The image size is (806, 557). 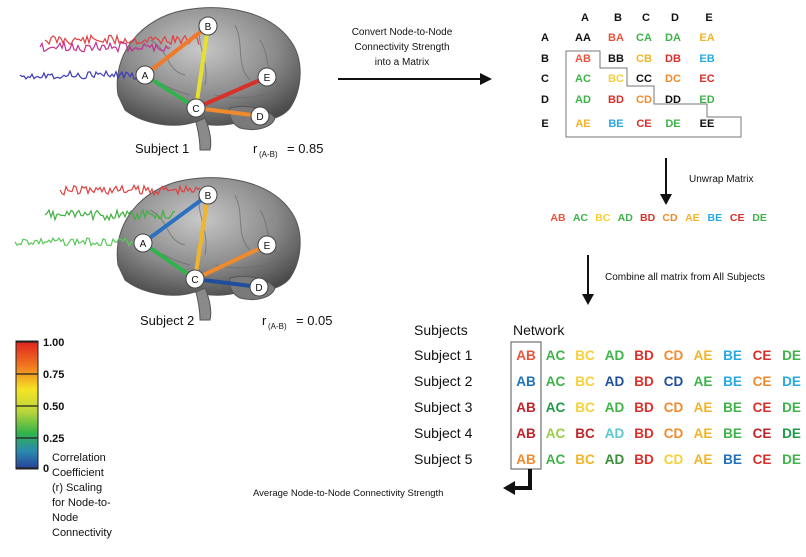 What do you see at coordinates (522, 479) in the screenshot?
I see `average-arrow` at bounding box center [522, 479].